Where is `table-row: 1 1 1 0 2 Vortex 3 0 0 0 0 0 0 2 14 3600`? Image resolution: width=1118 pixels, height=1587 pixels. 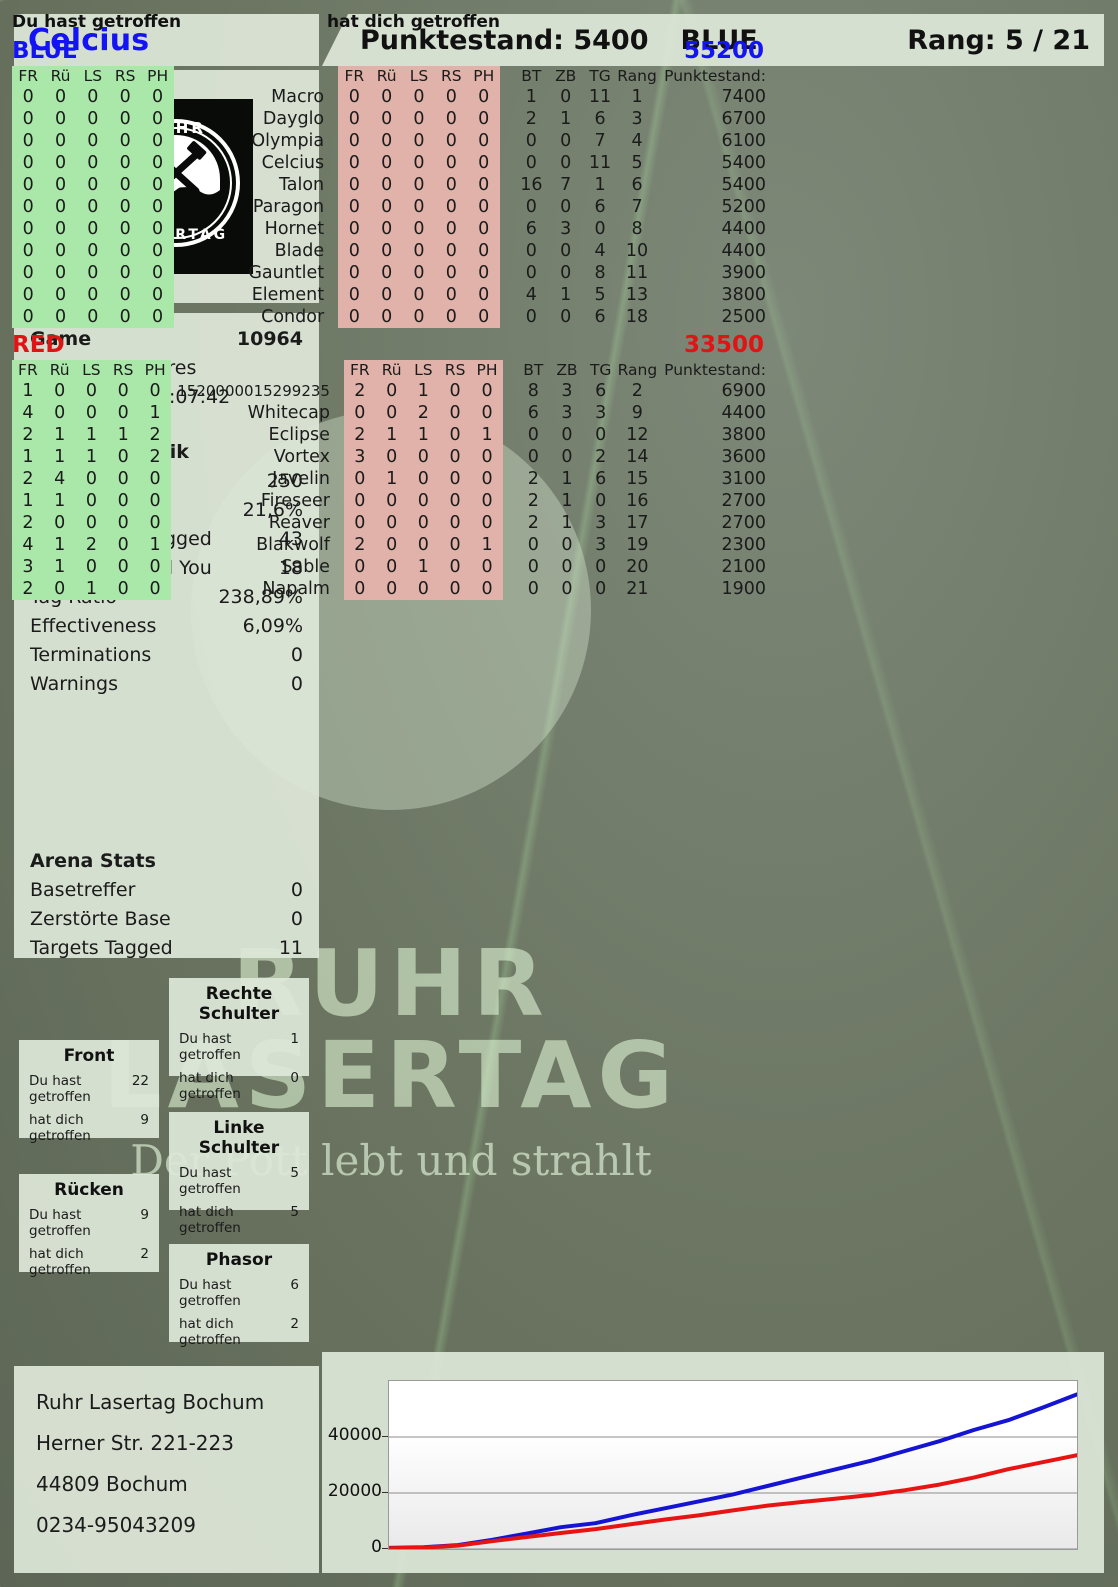 table-row: 1 1 1 0 2 Vortex 3 0 0 0 0 0 0 2 14 3600 is located at coordinates (391, 457).